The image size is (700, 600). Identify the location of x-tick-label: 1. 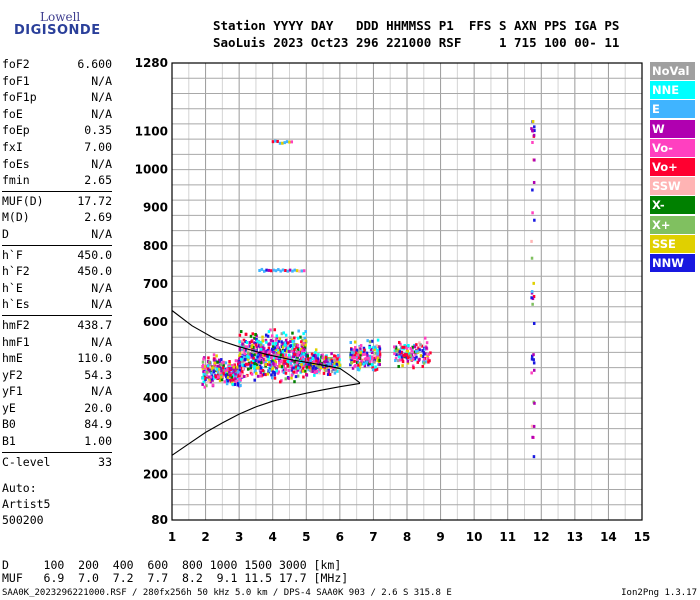
(172, 537).